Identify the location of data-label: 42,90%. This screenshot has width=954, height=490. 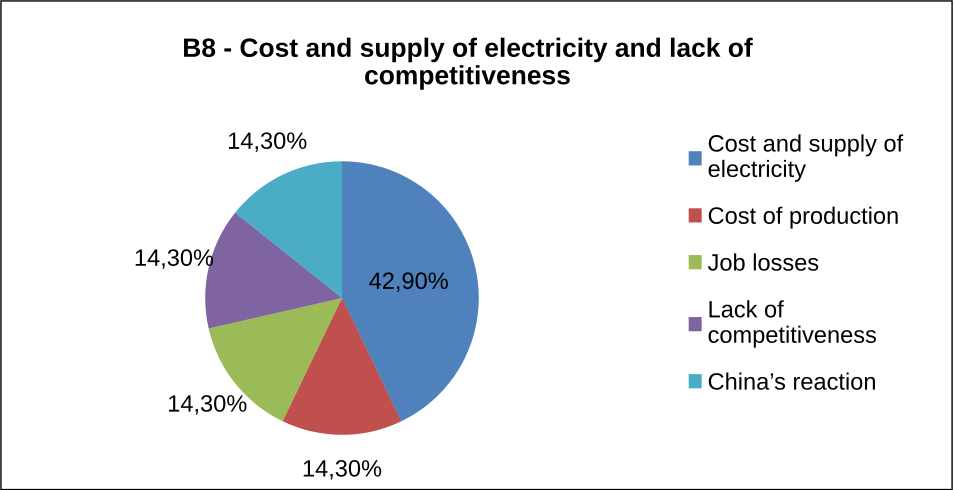
(408, 282).